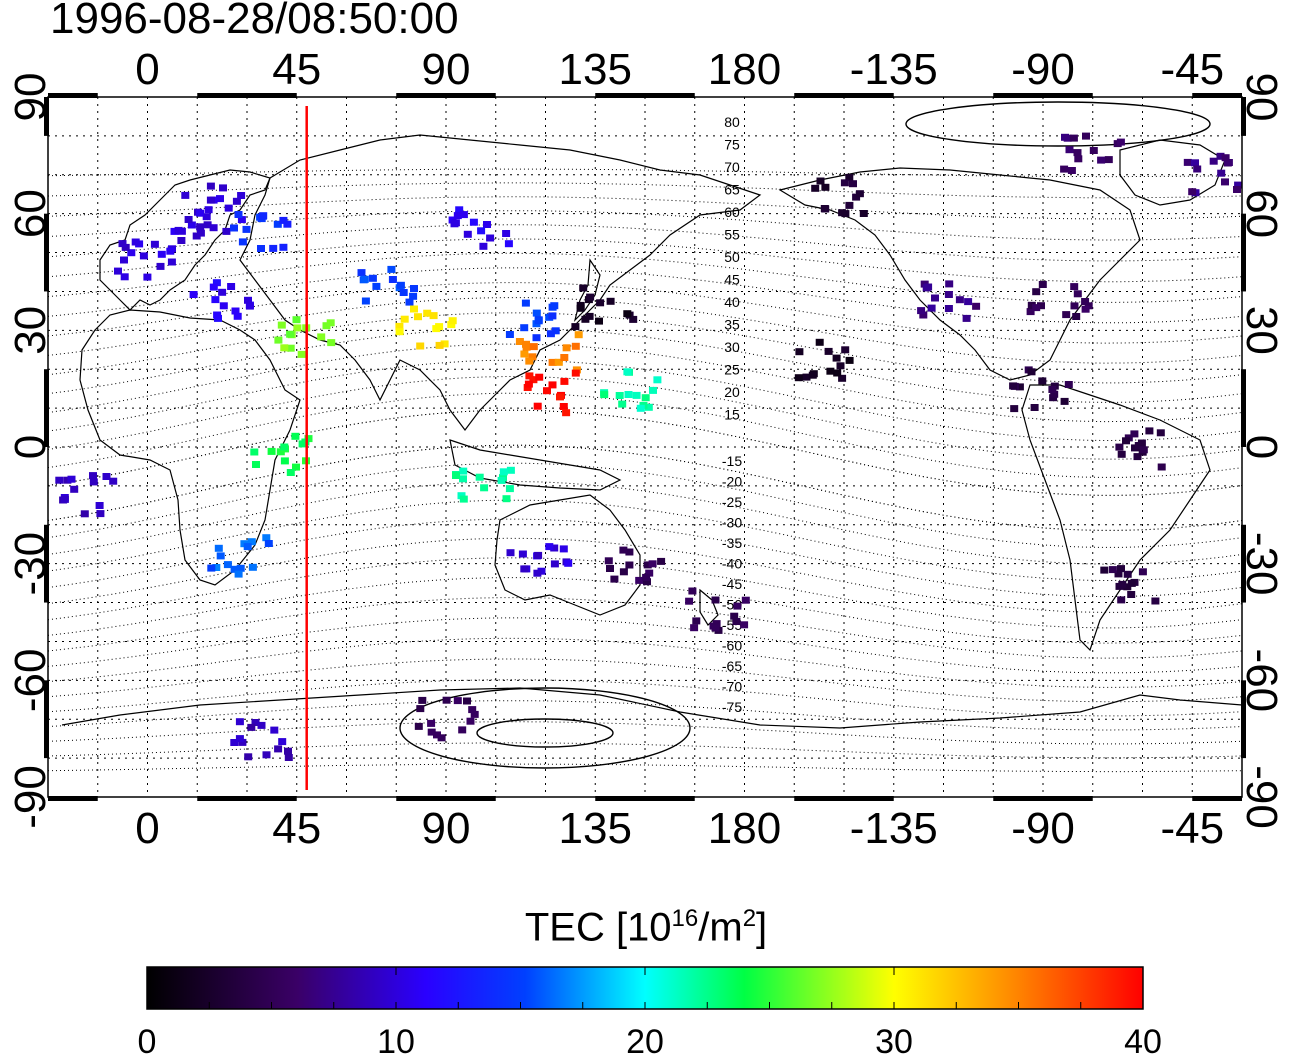 The width and height of the screenshot is (1292, 1057). Describe the element at coordinates (894, 1040) in the screenshot. I see `colorbar-tick-label: 30` at that location.